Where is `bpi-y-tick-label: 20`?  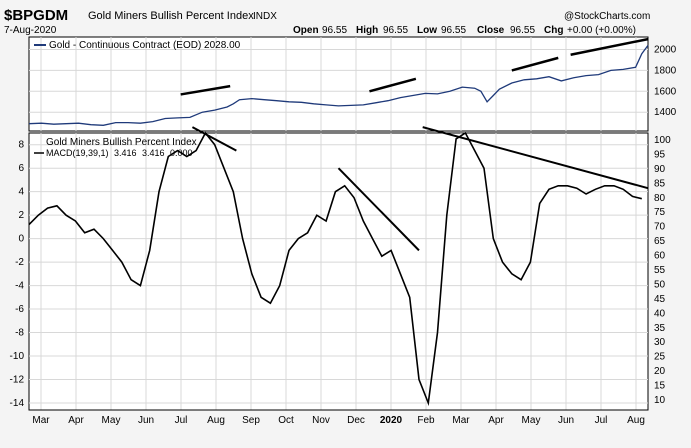 bpi-y-tick-label: 20 is located at coordinates (660, 371).